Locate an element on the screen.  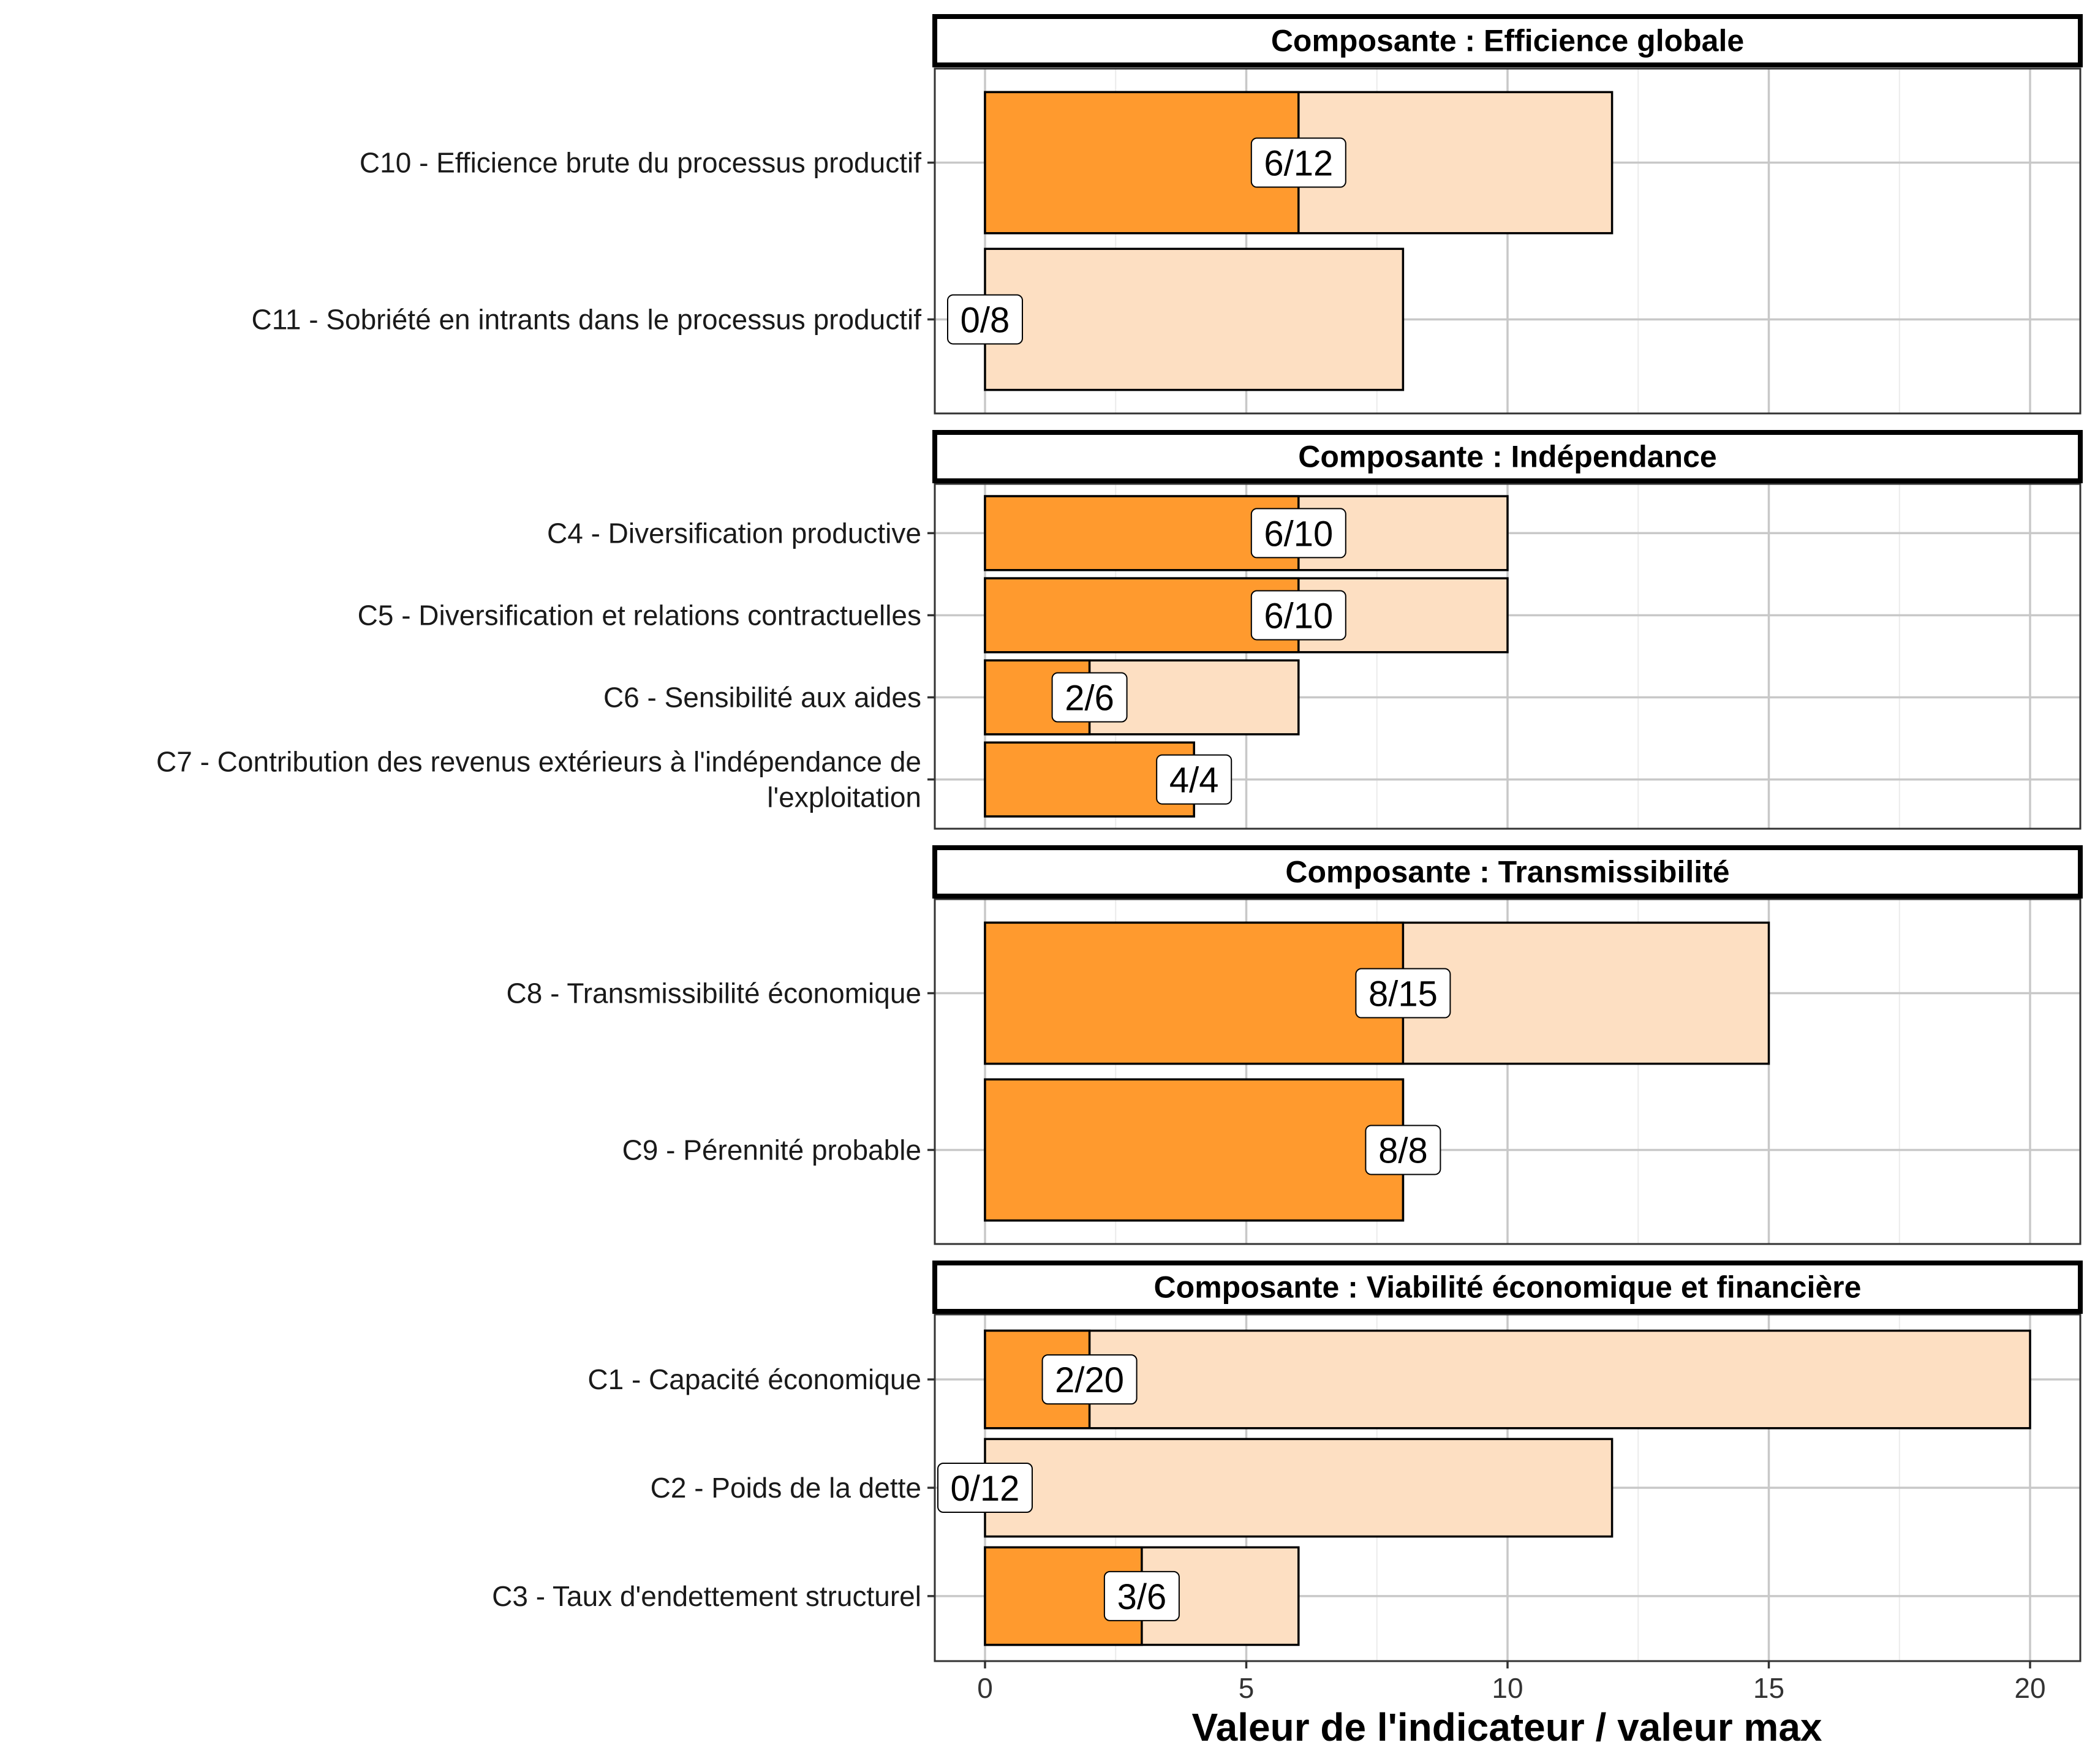
value-label: 3/6 is located at coordinates (1141, 1596).